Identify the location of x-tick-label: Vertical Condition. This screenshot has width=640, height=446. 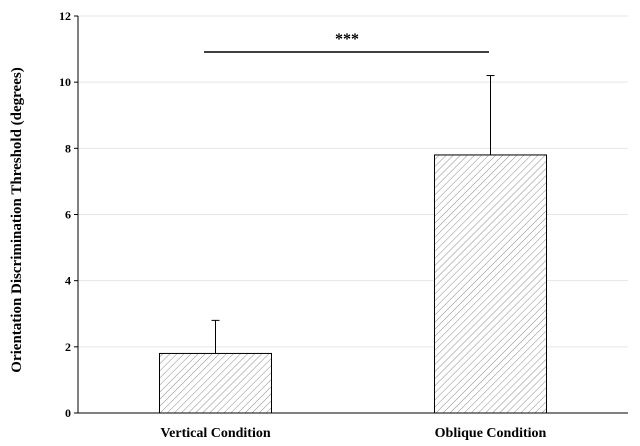
(215, 433).